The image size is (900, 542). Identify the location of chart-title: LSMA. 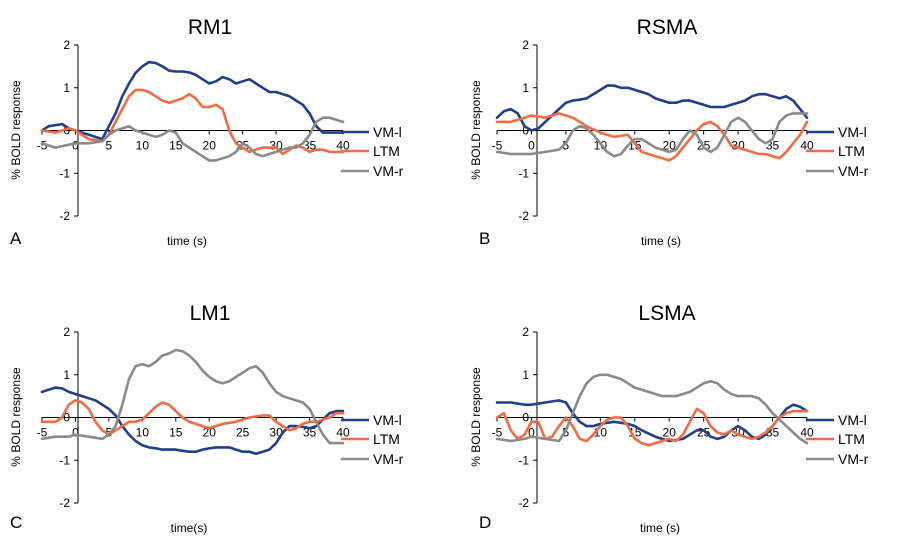
(666, 313).